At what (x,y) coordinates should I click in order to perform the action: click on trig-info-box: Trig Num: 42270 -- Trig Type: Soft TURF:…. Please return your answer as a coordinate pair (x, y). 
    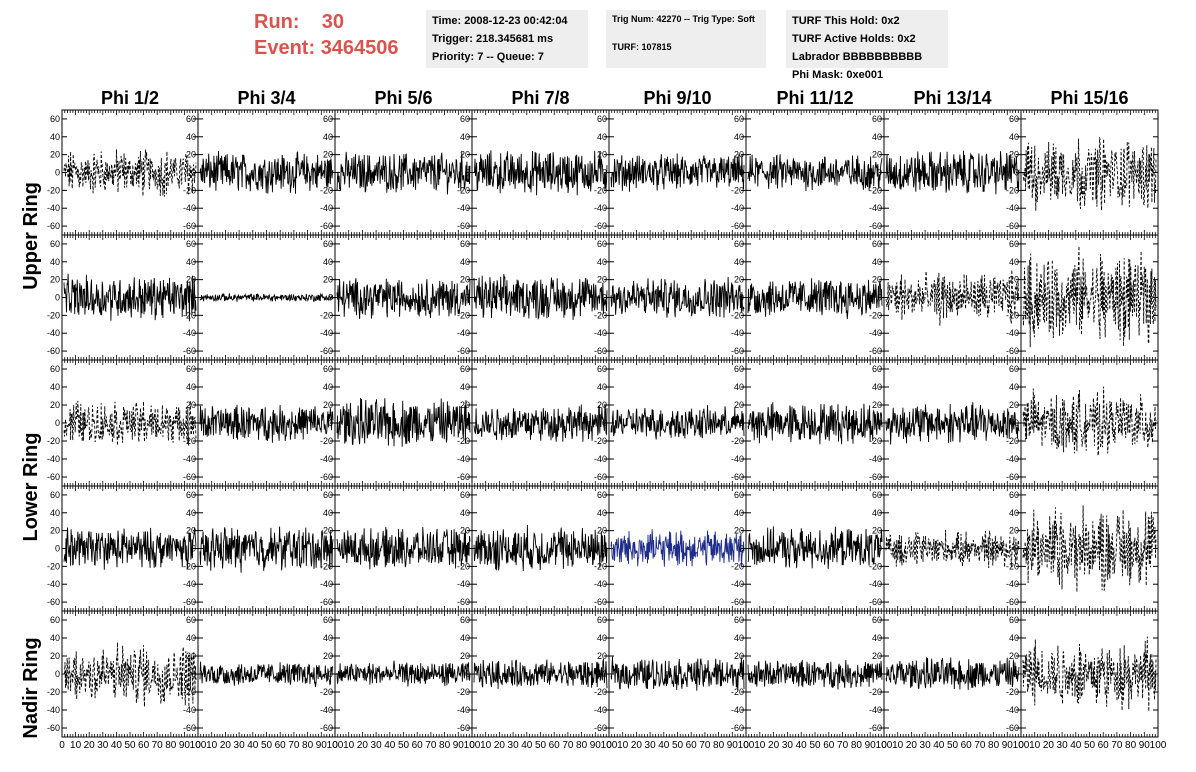
    Looking at the image, I should click on (686, 39).